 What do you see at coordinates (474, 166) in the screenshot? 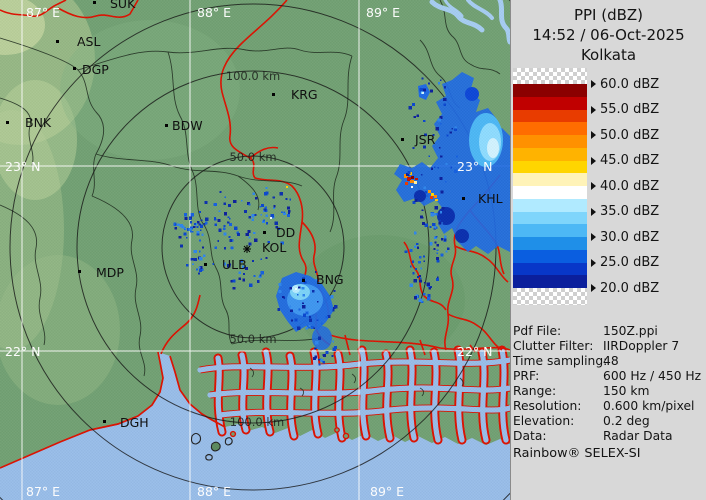
I see `lat-label-23-right: 23° N` at bounding box center [474, 166].